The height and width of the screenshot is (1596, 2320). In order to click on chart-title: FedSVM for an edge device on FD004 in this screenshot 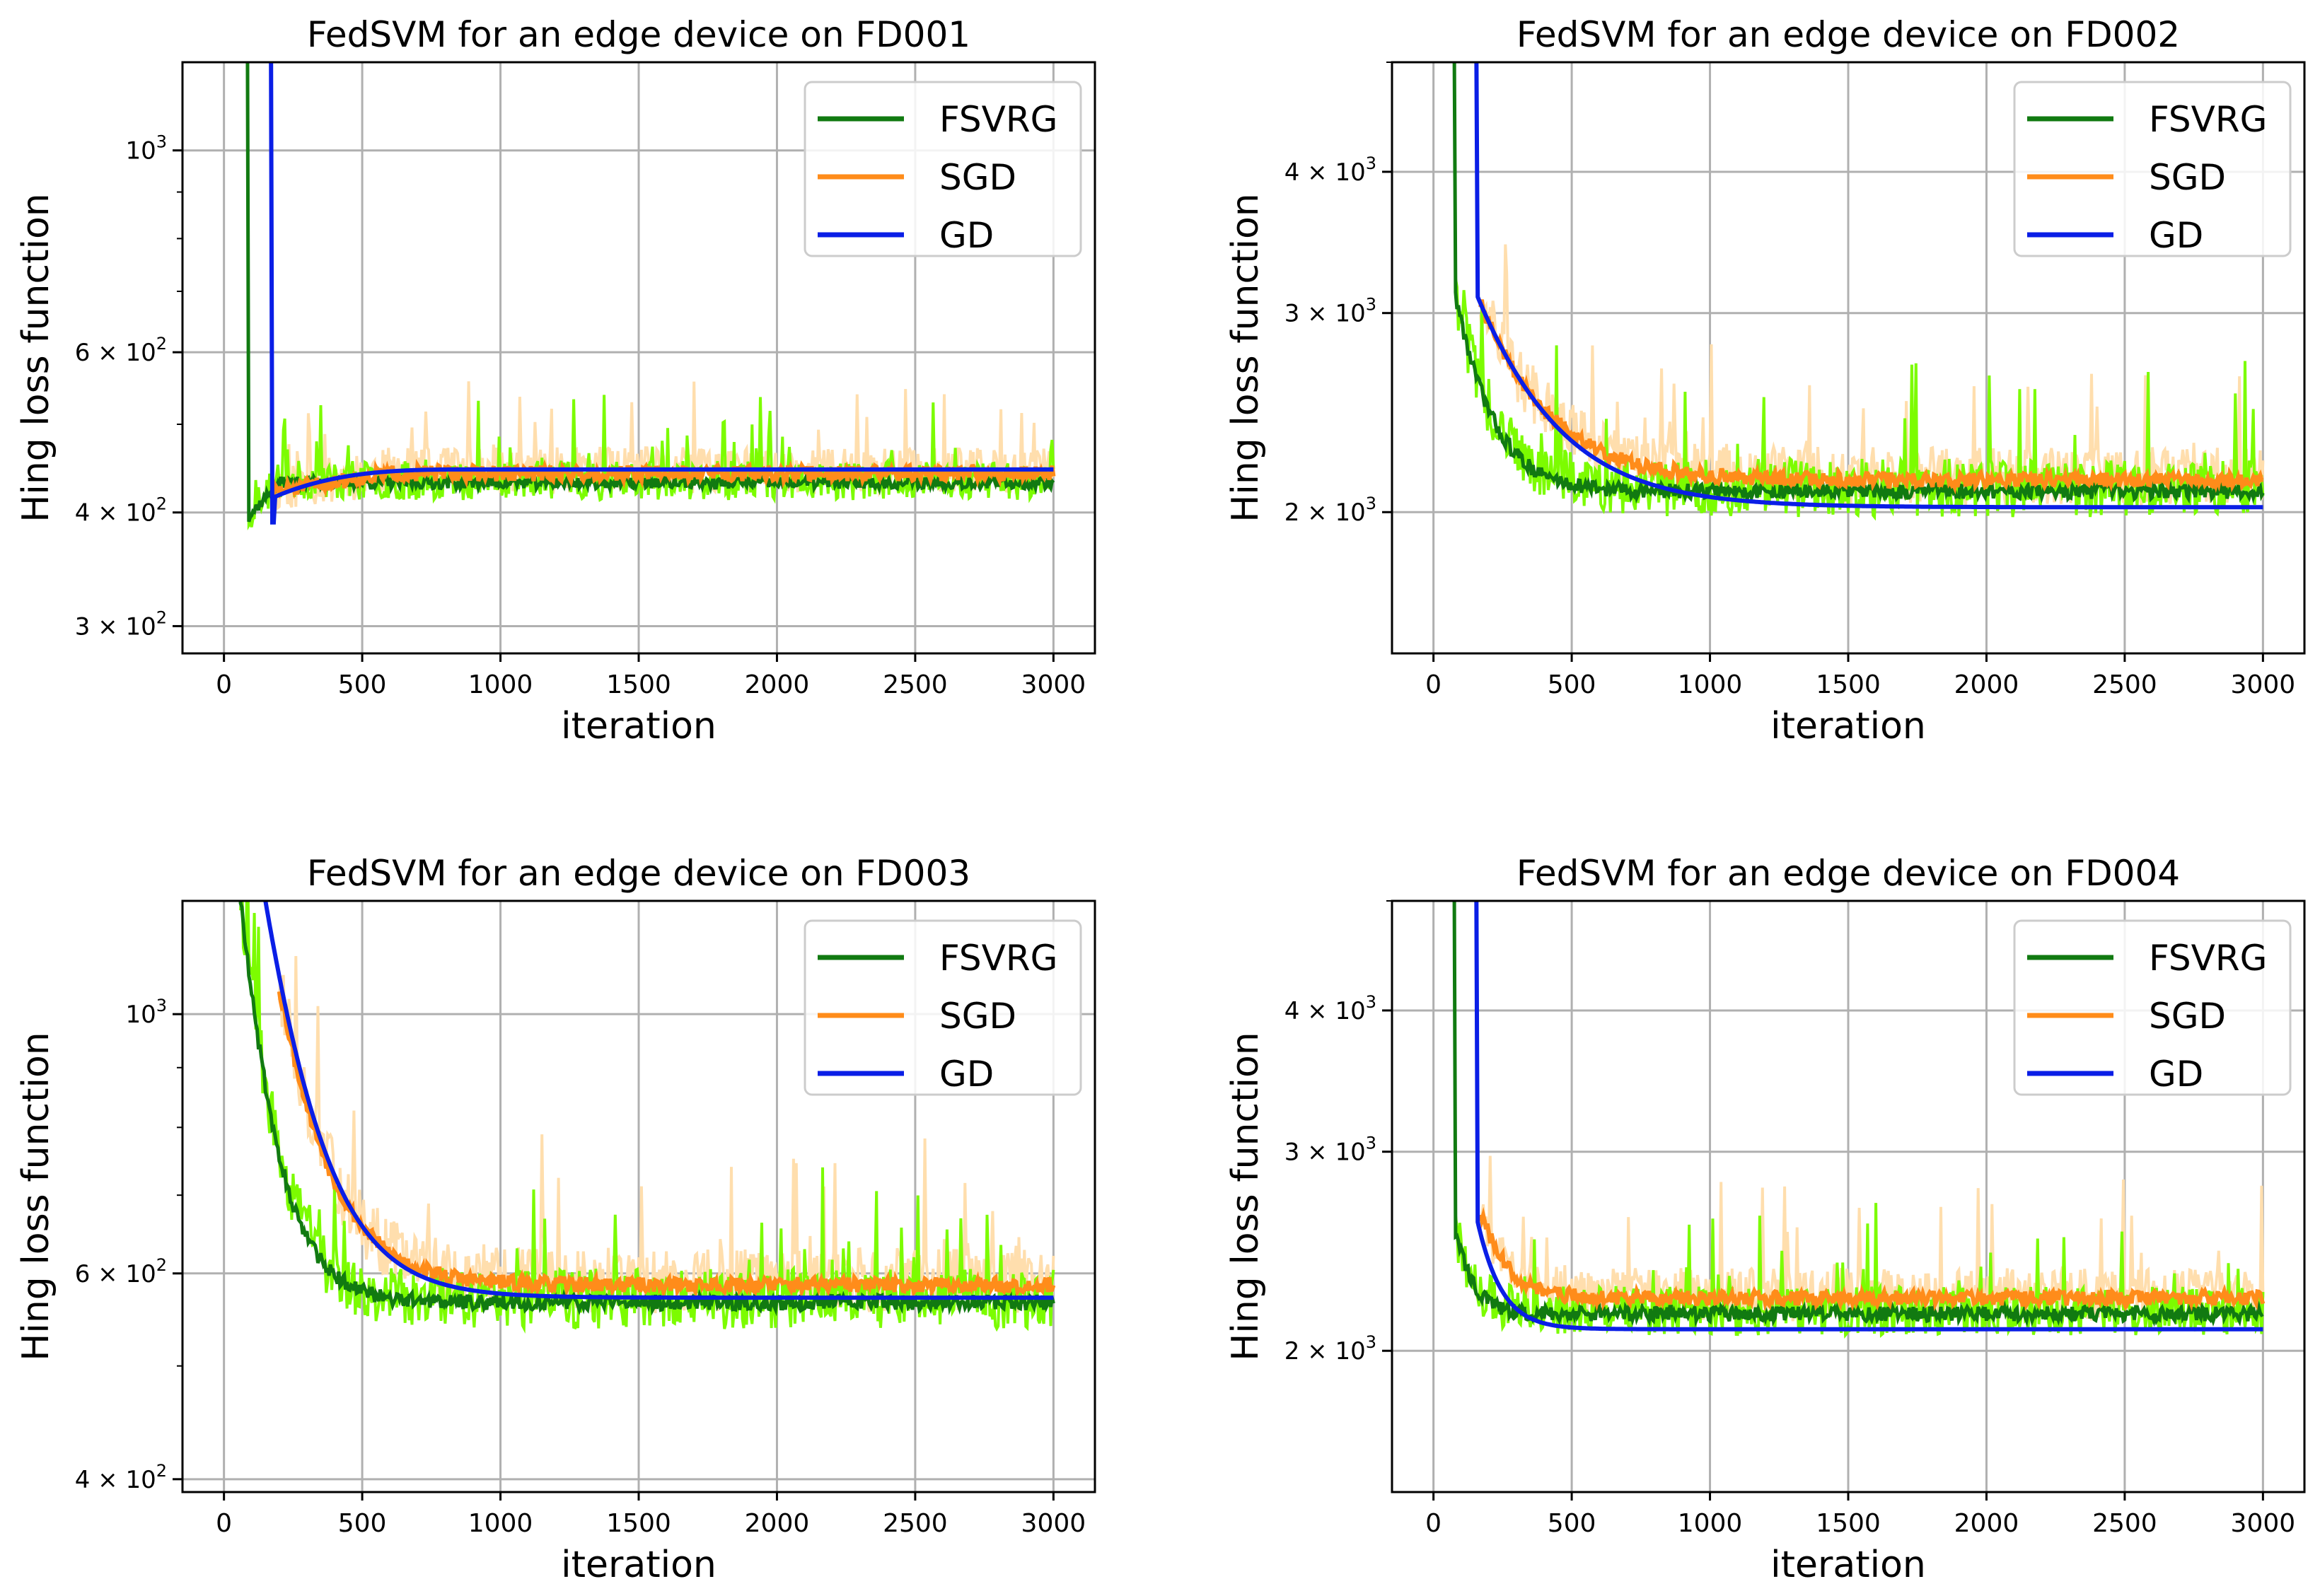, I will do `click(1848, 873)`.